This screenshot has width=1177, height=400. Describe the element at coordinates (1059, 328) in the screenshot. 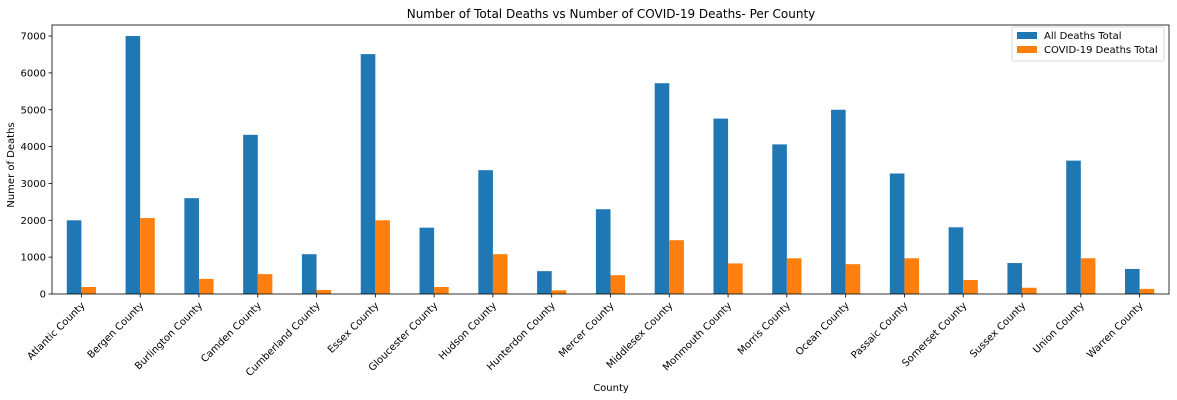

I see `x-tick-label: Union County` at that location.